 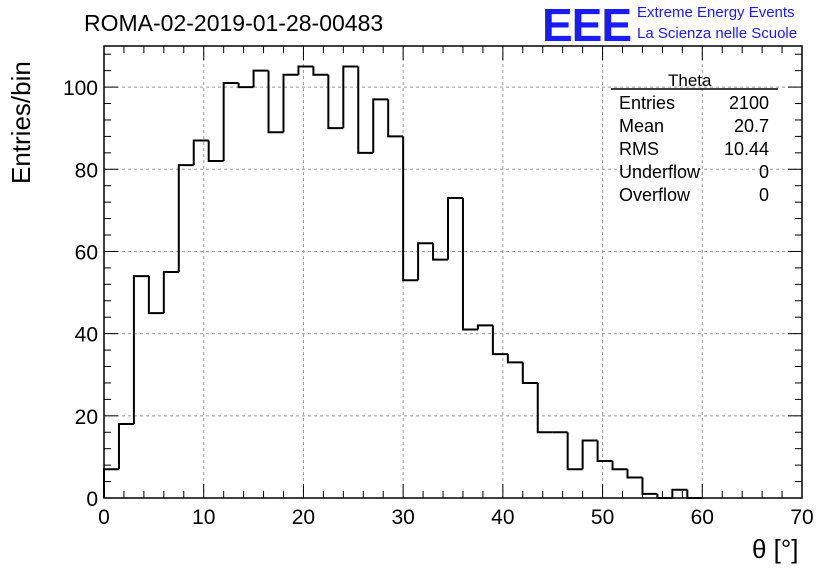 What do you see at coordinates (86, 170) in the screenshot?
I see `y-tick-label: 80` at bounding box center [86, 170].